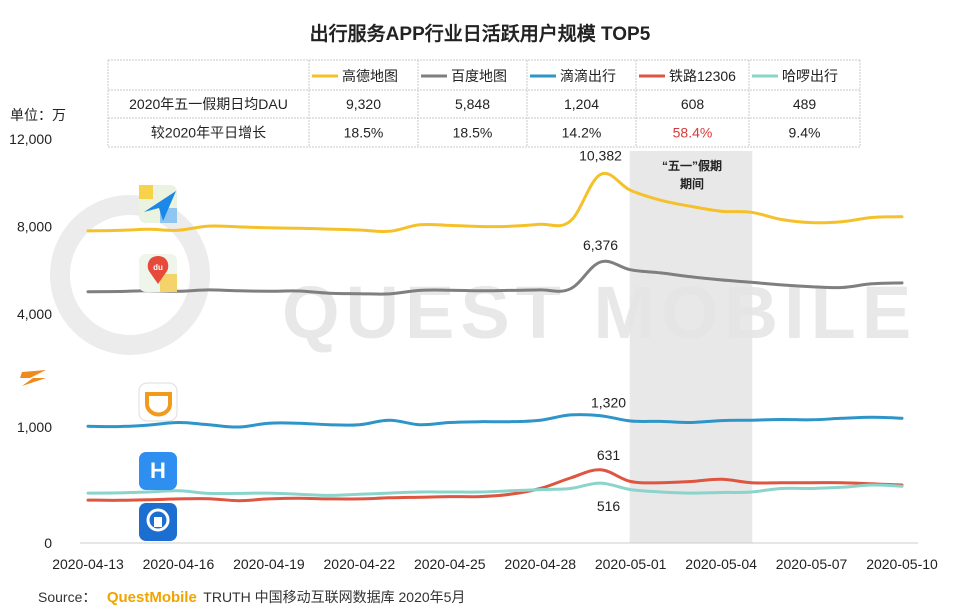 This screenshot has height=616, width=960. I want to click on x-tick-label: 2020-04-28, so click(540, 564).